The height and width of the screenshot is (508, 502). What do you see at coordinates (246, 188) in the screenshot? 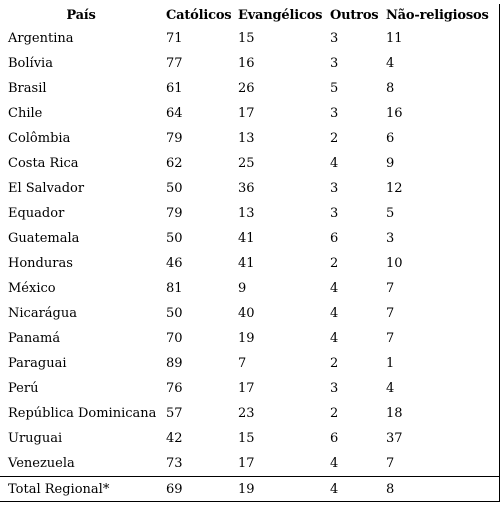
I see `evangelicals-cell: 36` at bounding box center [246, 188].